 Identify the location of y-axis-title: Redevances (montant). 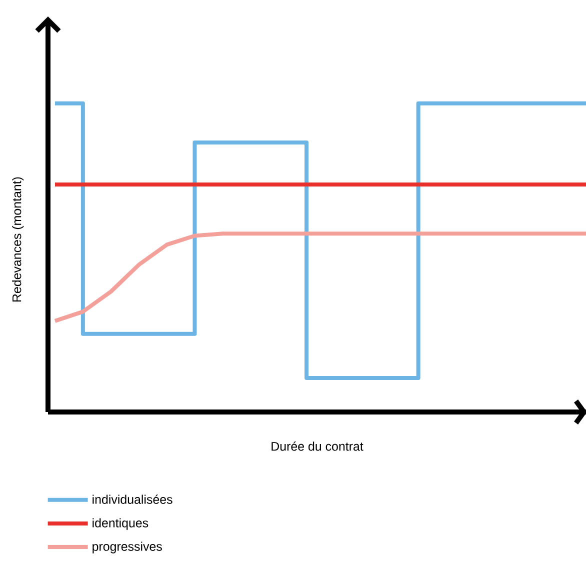
(18, 239).